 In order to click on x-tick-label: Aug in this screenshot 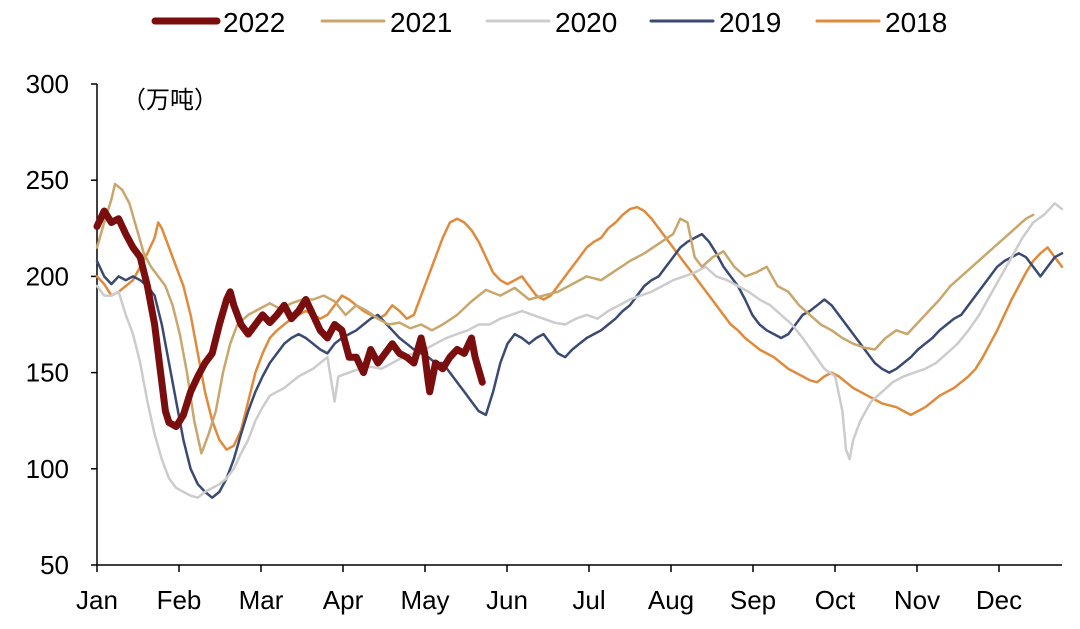, I will do `click(671, 600)`.